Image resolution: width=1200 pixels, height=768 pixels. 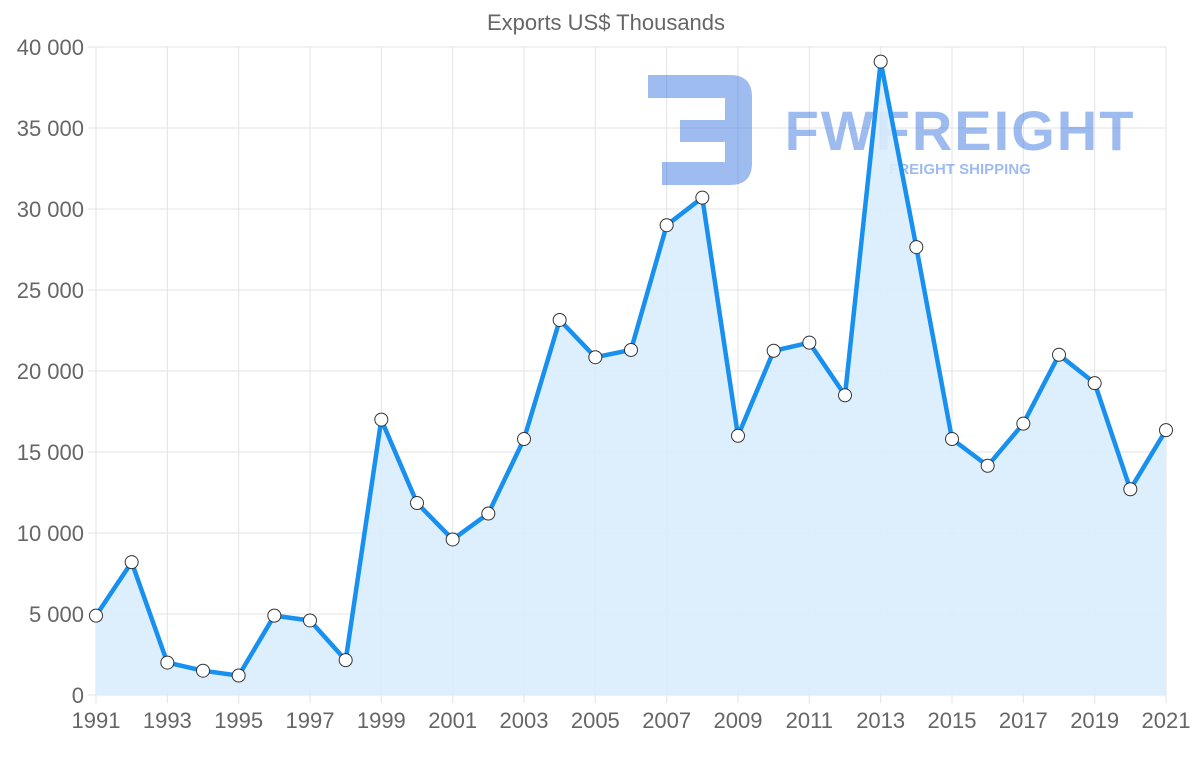 What do you see at coordinates (960, 130) in the screenshot?
I see `watermark-brand: FWFREIGHT` at bounding box center [960, 130].